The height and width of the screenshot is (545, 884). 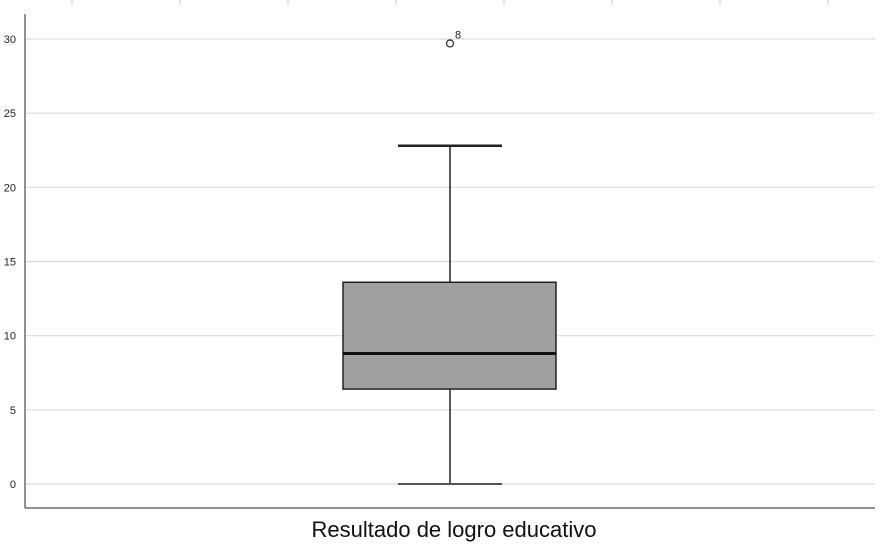 I want to click on y-tick-label: 10, so click(x=10, y=337).